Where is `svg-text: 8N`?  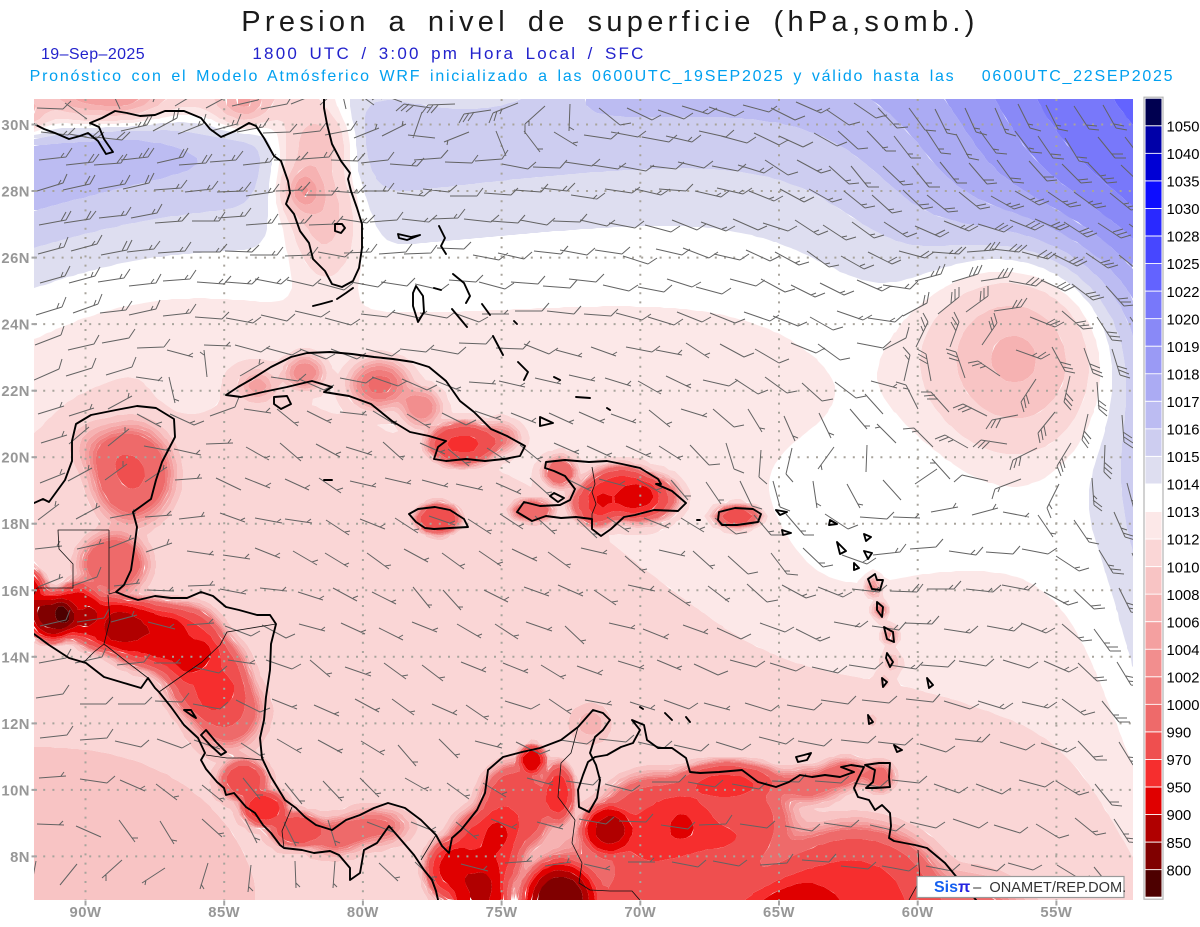
svg-text: 8N is located at coordinates (20, 858).